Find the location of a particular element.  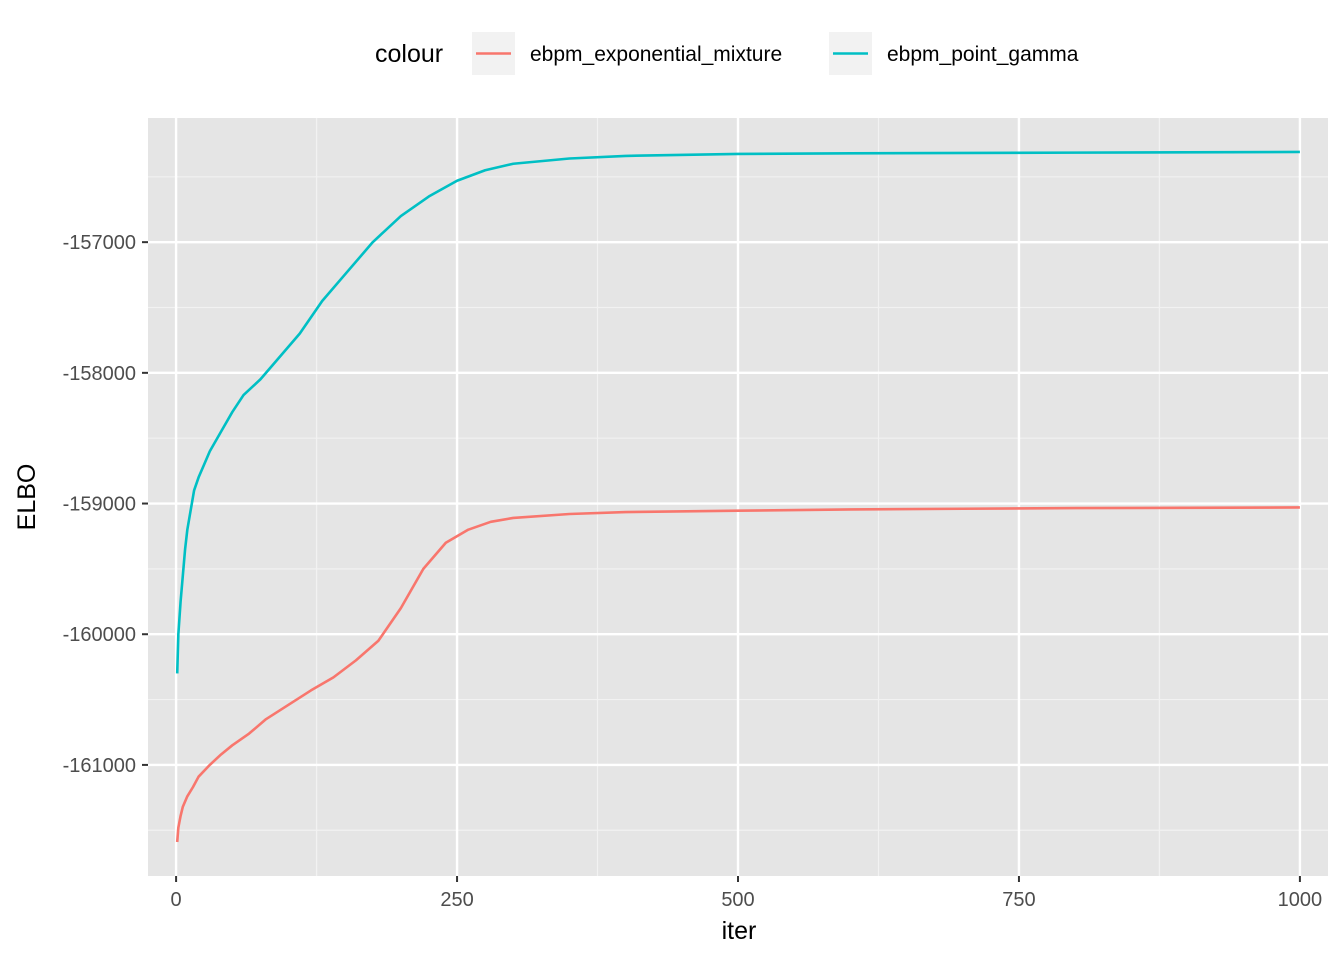

y-tick-label: -157000 is located at coordinates (99, 243).